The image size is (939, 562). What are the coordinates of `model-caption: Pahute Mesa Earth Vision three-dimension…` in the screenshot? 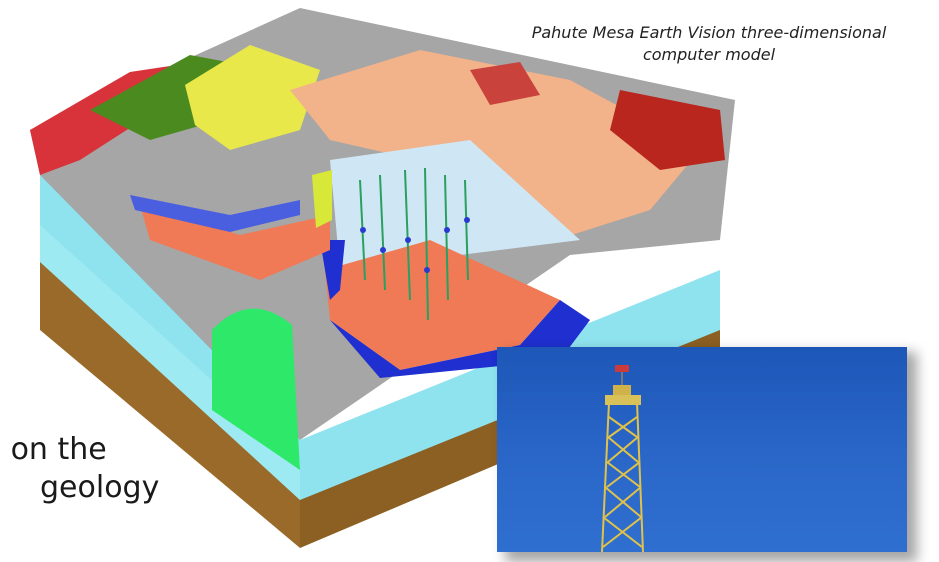 It's located at (709, 44).